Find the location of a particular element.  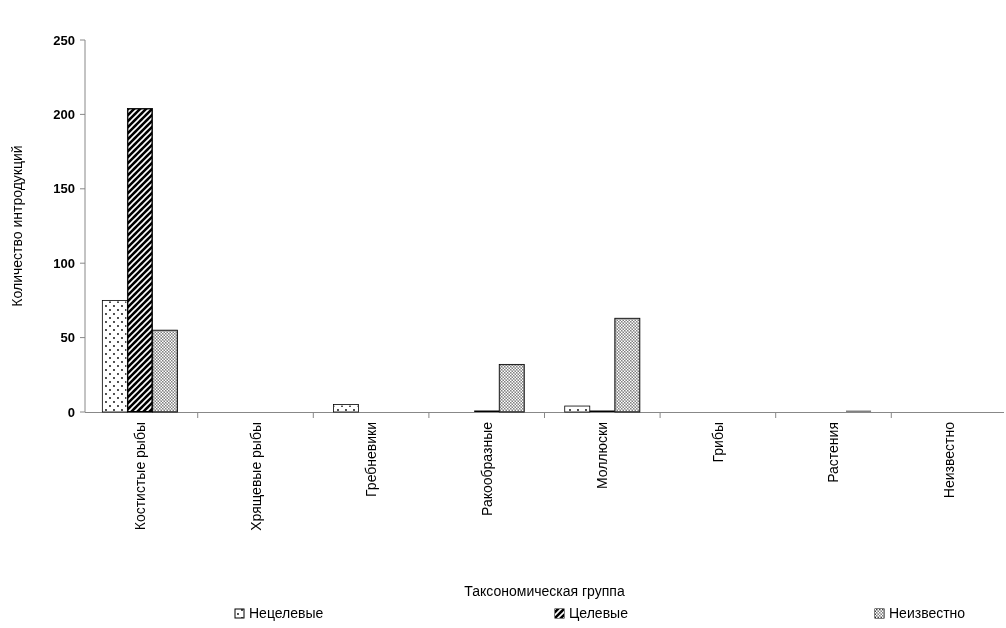

legend-label: Целевые is located at coordinates (599, 613).